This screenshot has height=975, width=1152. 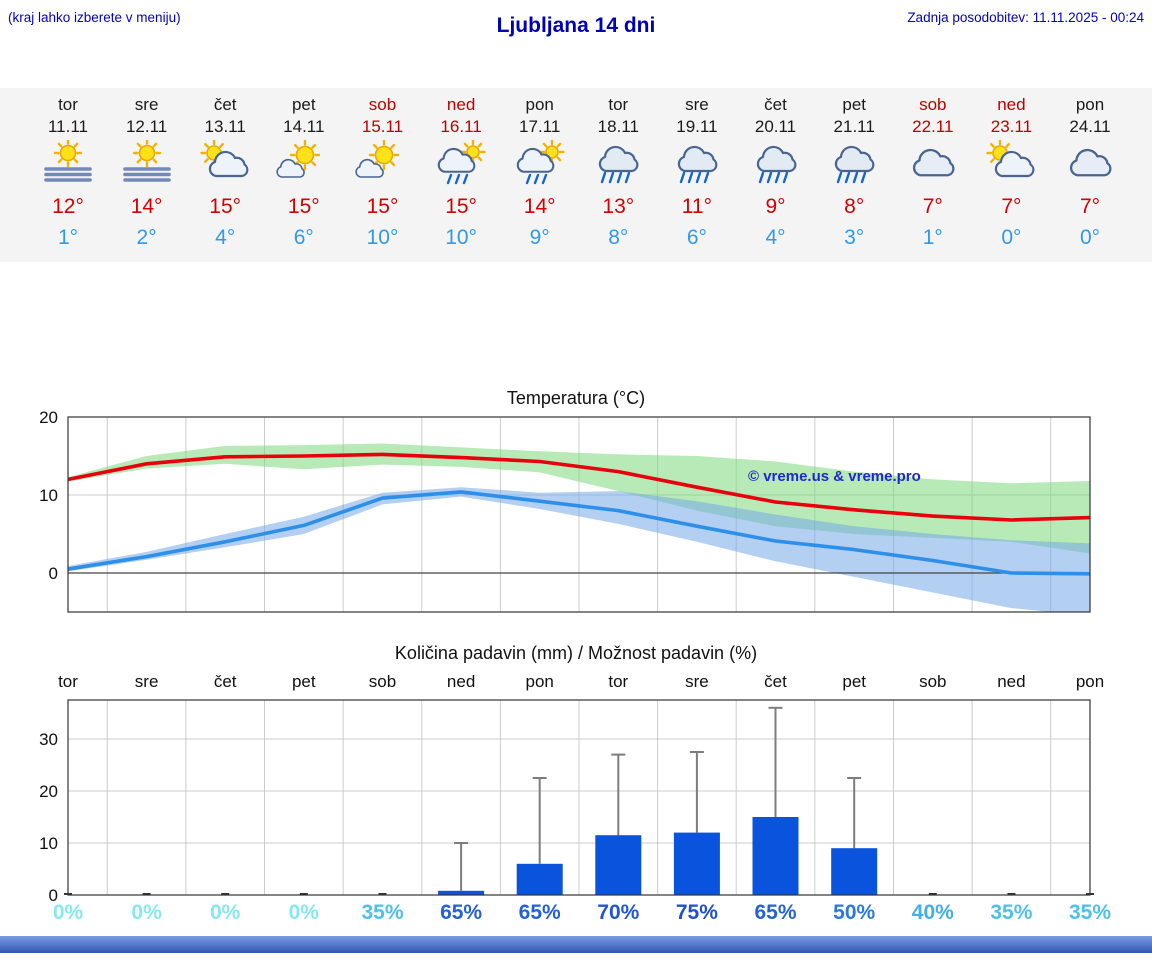 I want to click on forecast-day-22.11: sob 22.11 7° 1°, so click(x=933, y=175).